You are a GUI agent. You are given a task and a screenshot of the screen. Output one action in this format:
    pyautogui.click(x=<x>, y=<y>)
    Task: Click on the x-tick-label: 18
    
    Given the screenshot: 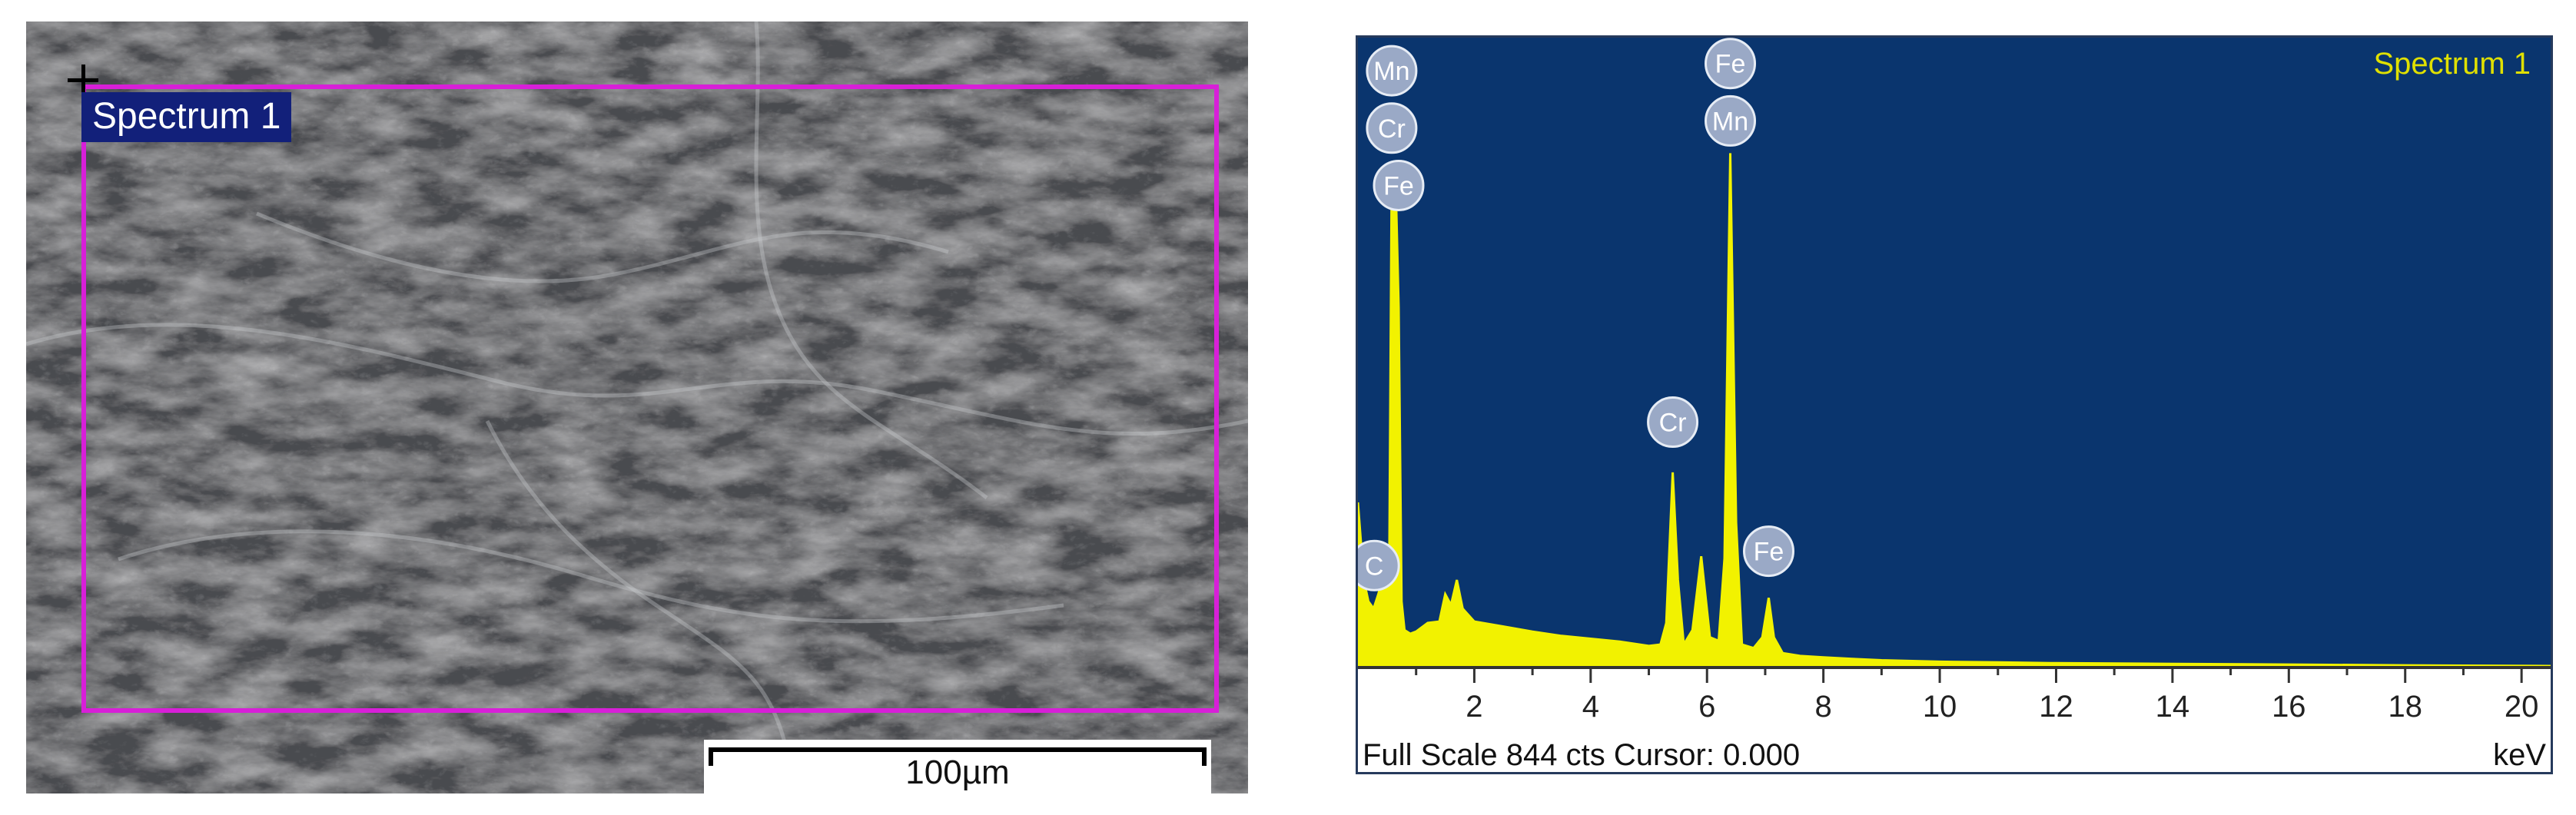 What is the action you would take?
    pyautogui.click(x=2405, y=707)
    